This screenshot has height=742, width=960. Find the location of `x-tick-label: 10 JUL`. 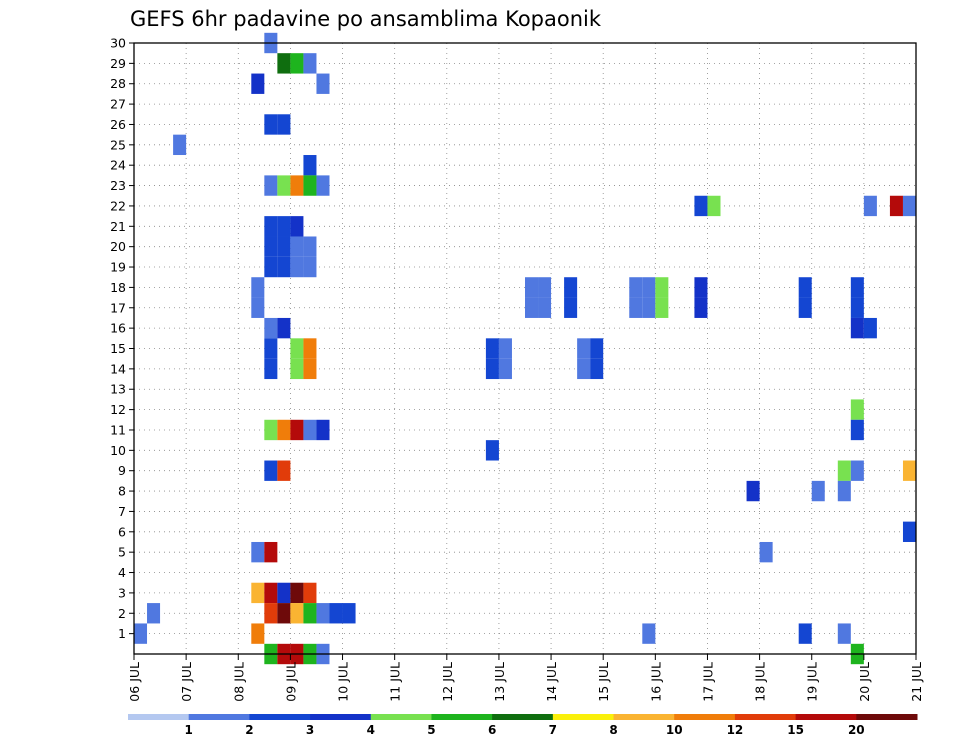

x-tick-label: 10 JUL is located at coordinates (343, 682).